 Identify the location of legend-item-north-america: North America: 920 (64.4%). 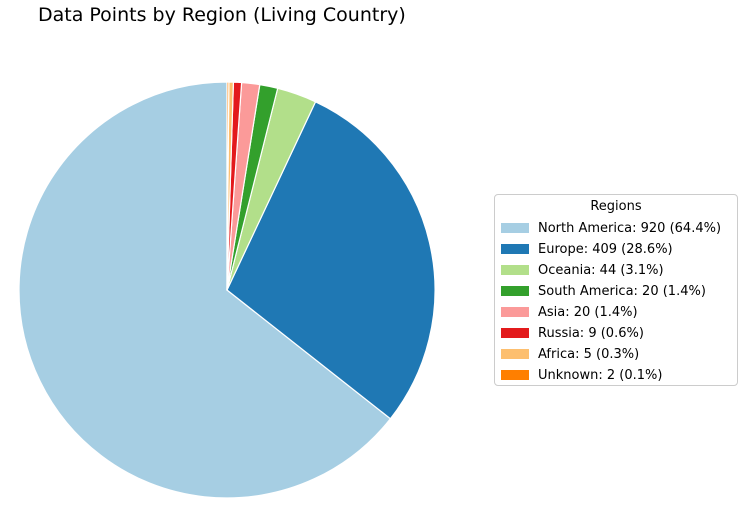
(611, 228).